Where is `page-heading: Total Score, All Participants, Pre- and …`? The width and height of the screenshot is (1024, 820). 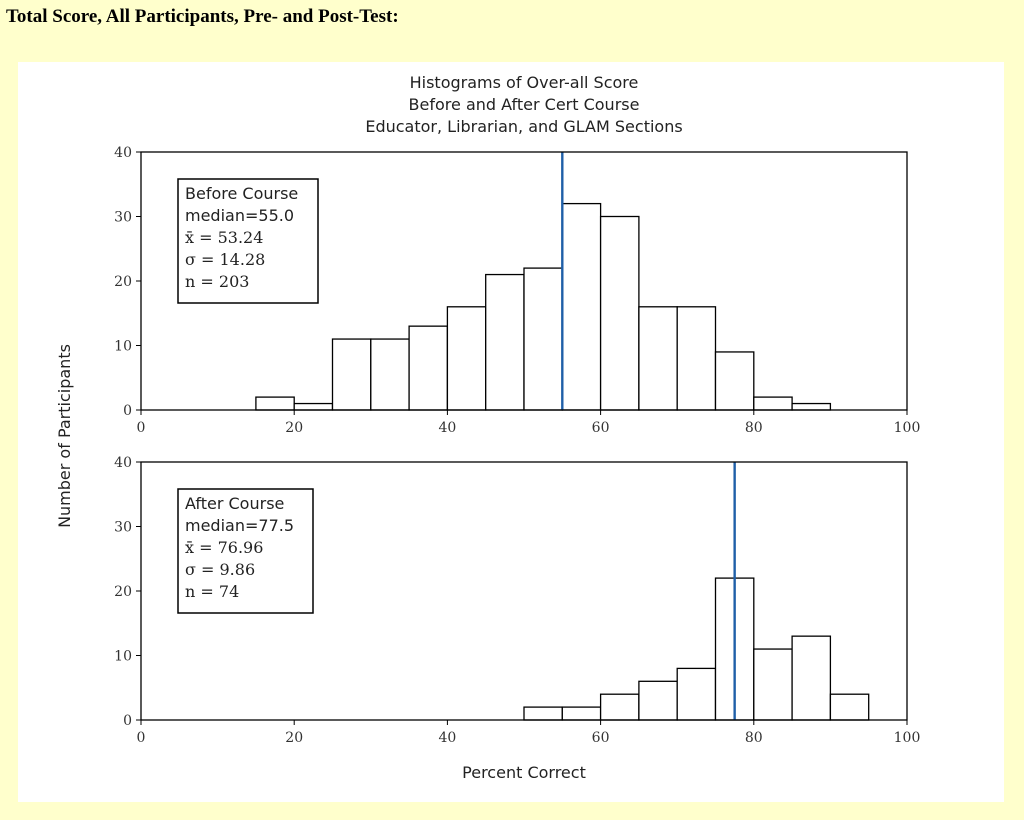 page-heading: Total Score, All Participants, Pre- and … is located at coordinates (202, 16).